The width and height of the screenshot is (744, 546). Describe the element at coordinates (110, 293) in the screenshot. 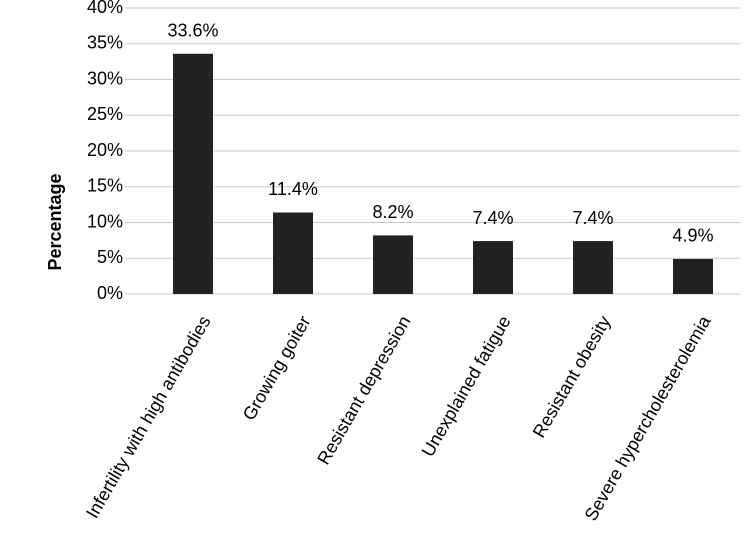

I see `y-tick-label: 0%` at that location.